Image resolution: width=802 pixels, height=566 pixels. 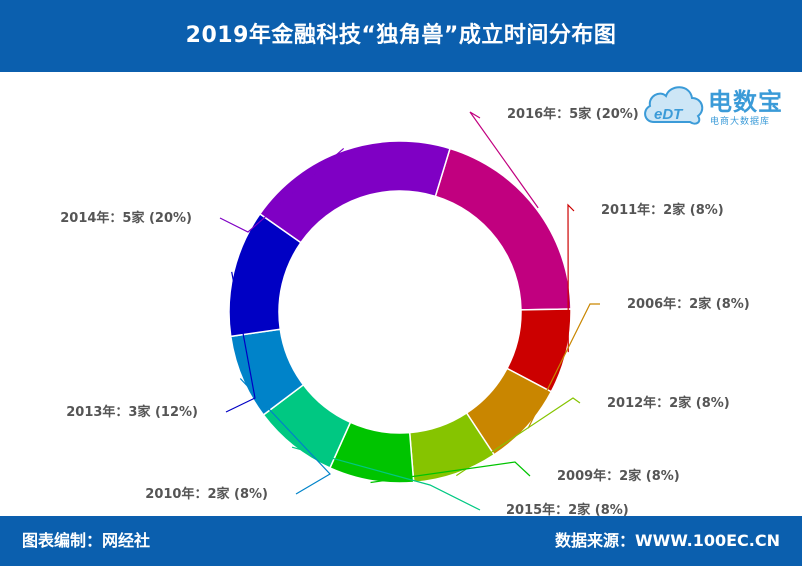 I want to click on data-source: 数据来源：WWW.100EC.CN, so click(x=667, y=540).